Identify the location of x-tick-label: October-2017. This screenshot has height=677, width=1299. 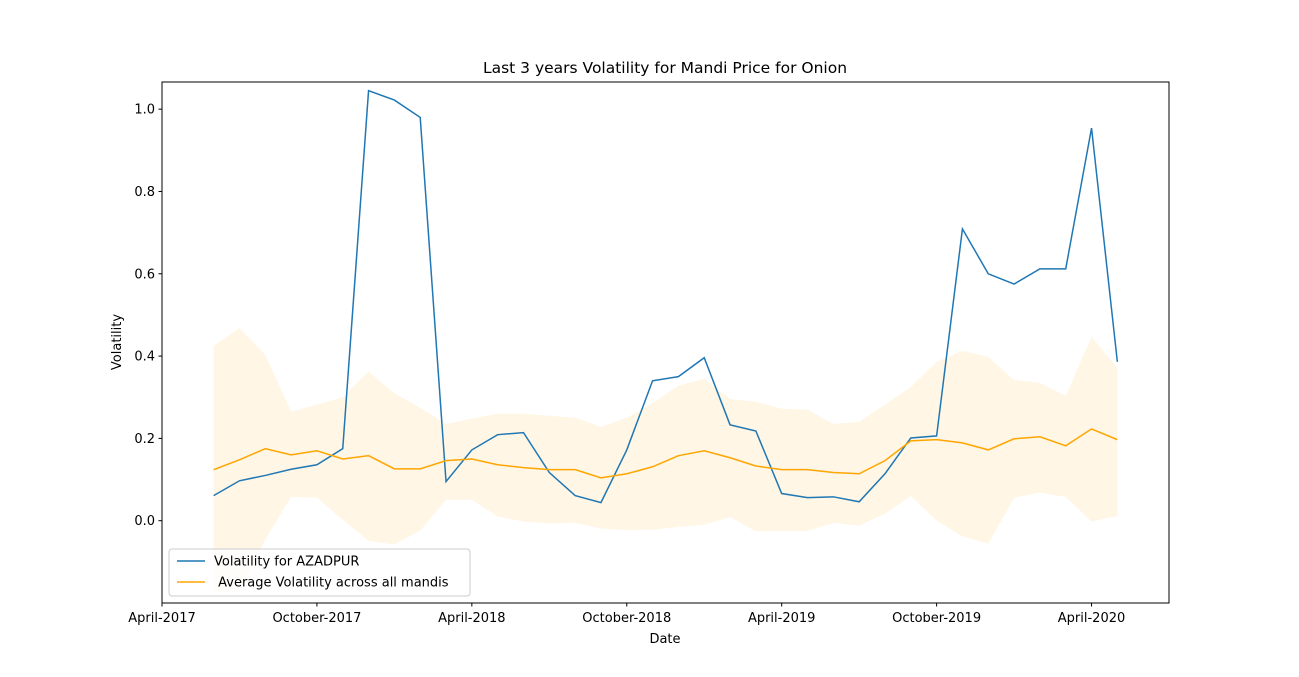
(316, 618).